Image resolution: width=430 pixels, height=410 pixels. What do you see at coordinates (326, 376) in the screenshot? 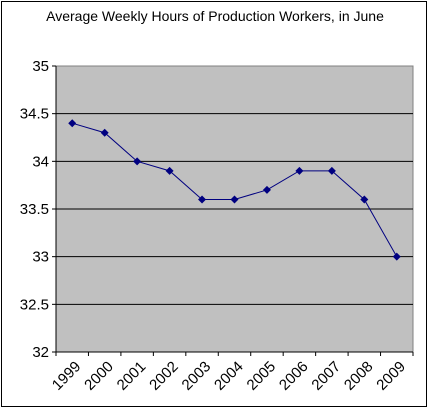
I see `x-tick-label: 2007` at bounding box center [326, 376].